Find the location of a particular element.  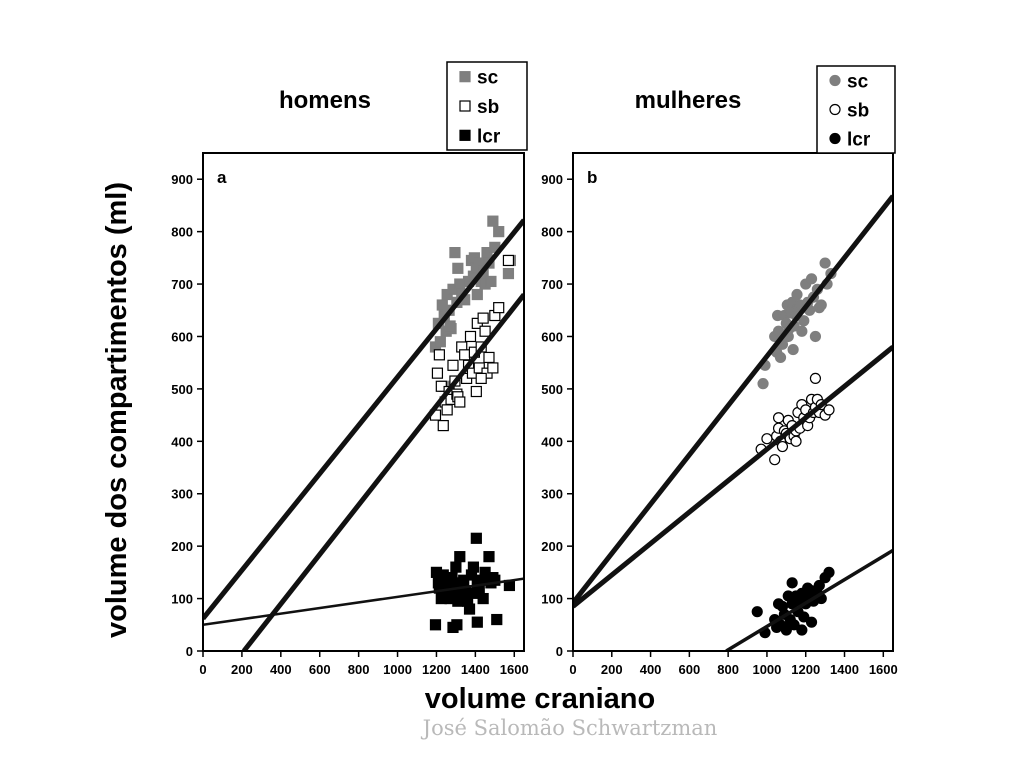

panel-title: homens is located at coordinates (325, 100).